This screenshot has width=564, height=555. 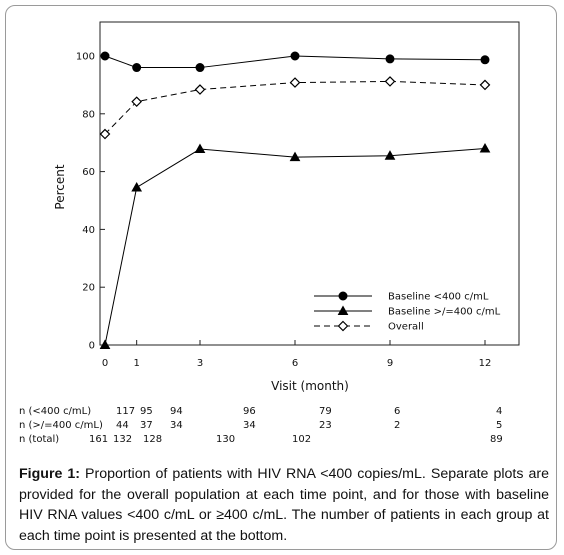 What do you see at coordinates (176, 411) in the screenshot?
I see `count-cell: 94` at bounding box center [176, 411].